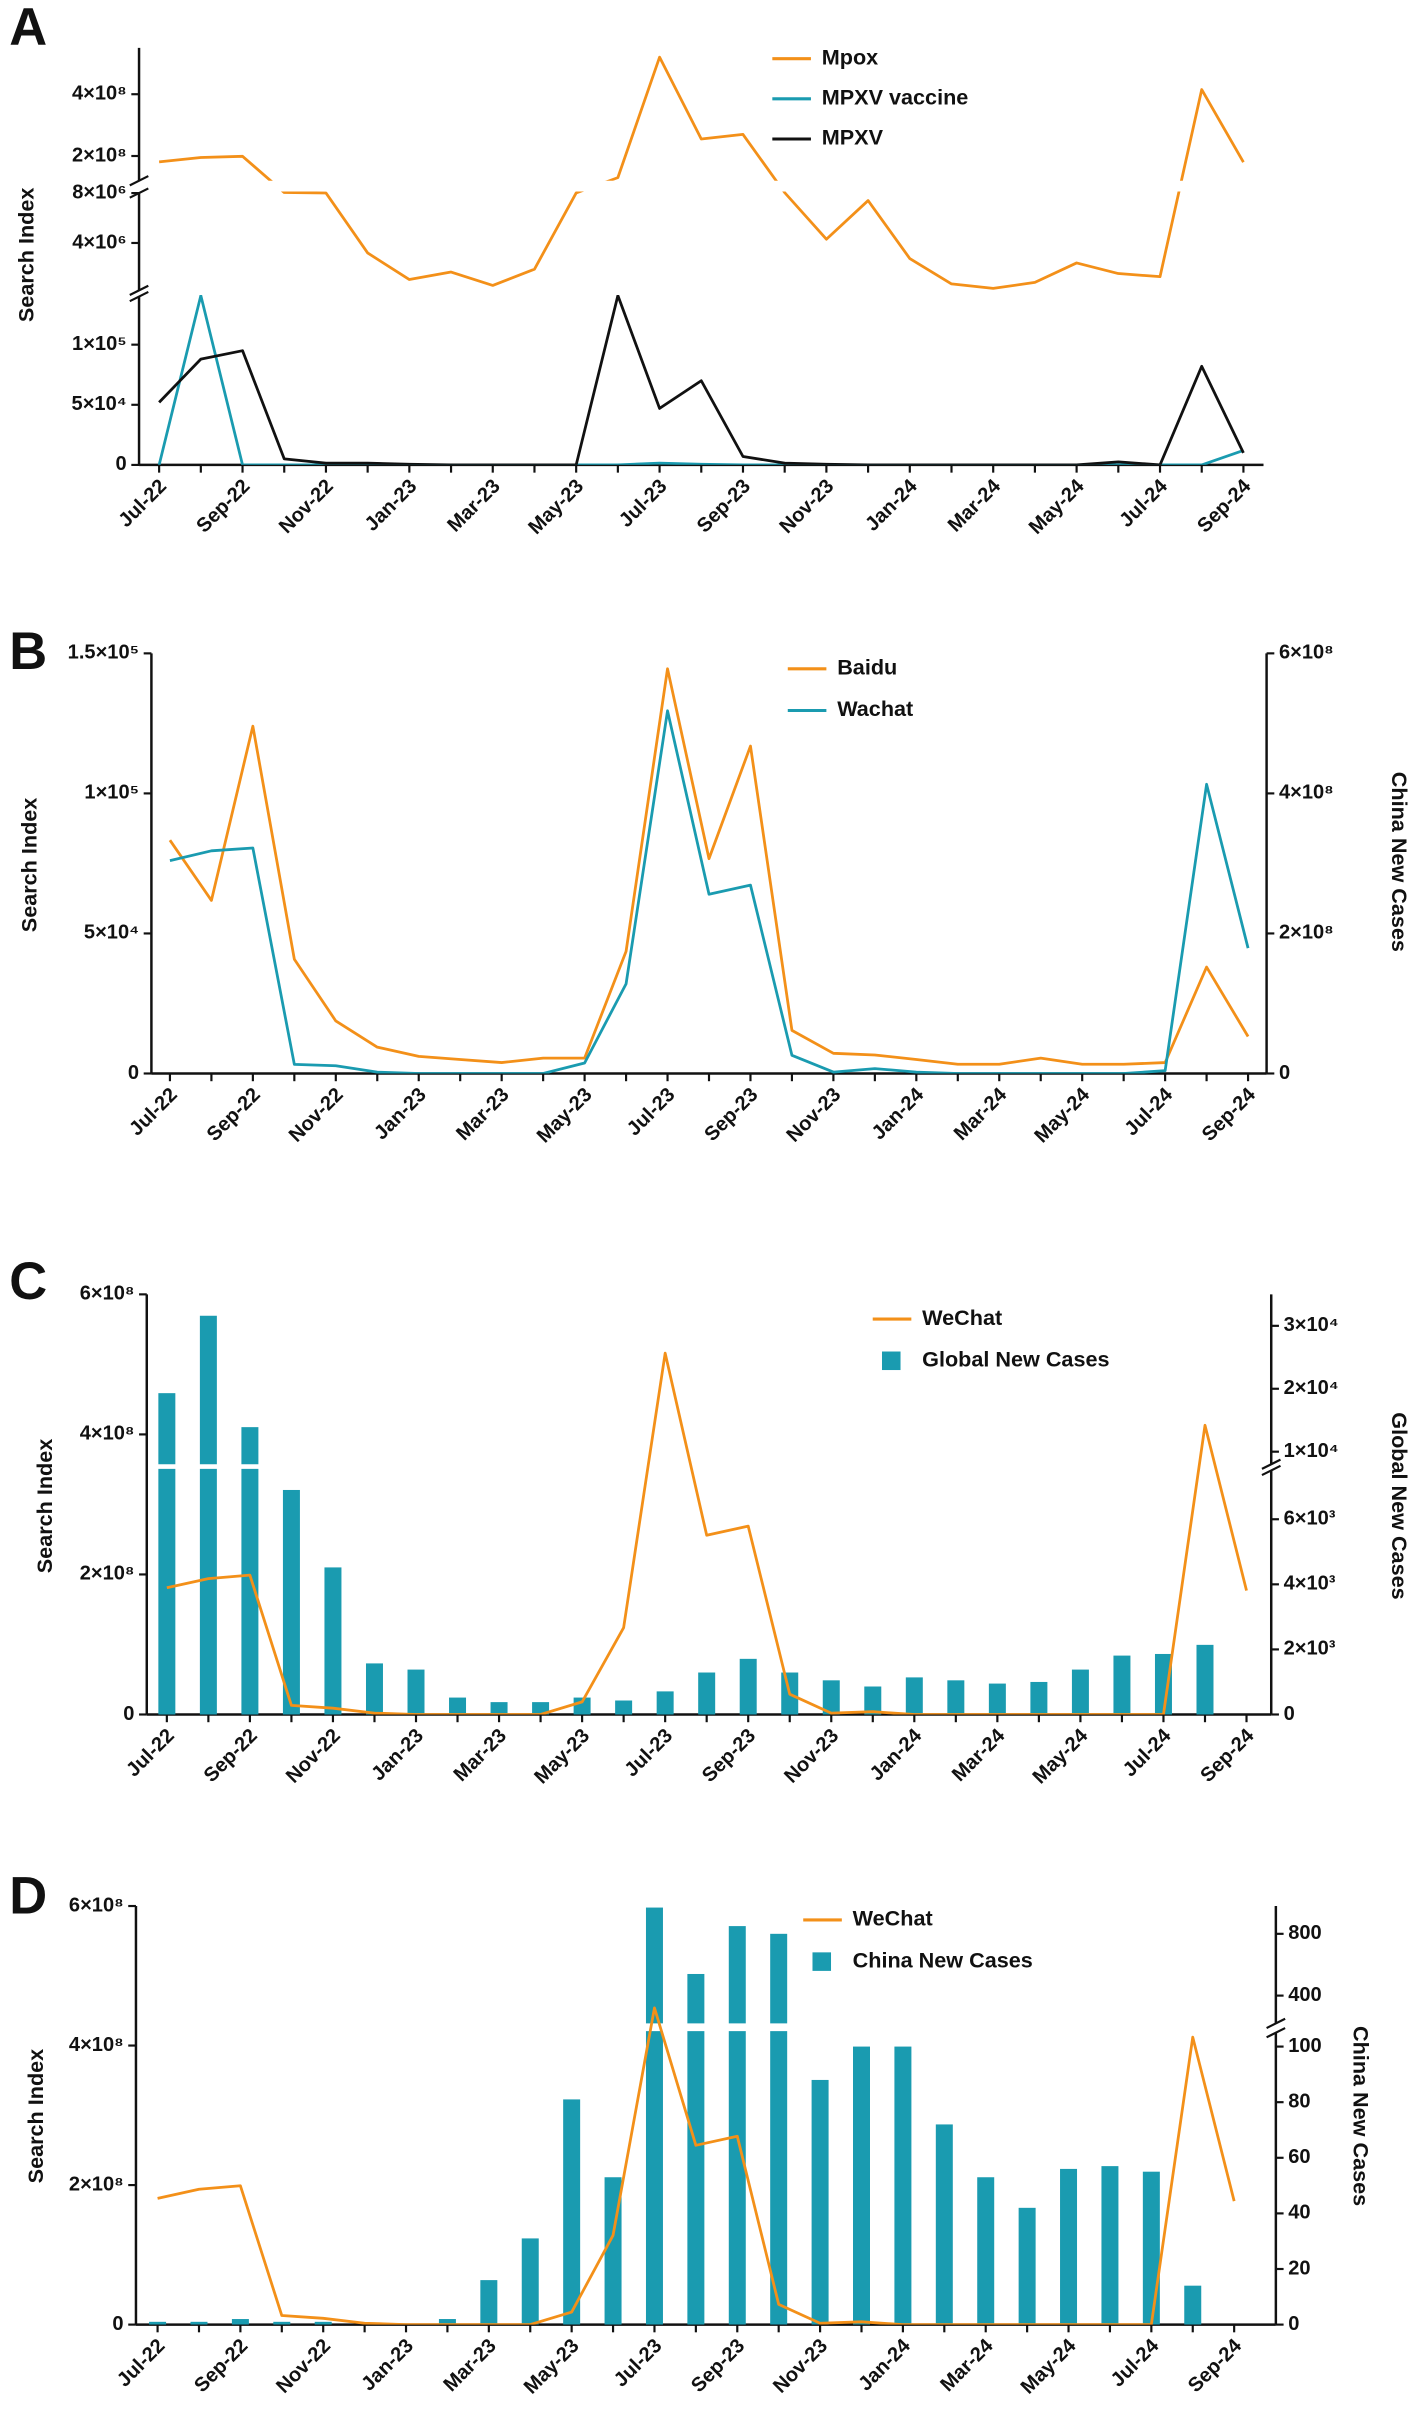 The width and height of the screenshot is (1418, 2425). What do you see at coordinates (853, 137) in the screenshot?
I see `legend-label: MPXV` at bounding box center [853, 137].